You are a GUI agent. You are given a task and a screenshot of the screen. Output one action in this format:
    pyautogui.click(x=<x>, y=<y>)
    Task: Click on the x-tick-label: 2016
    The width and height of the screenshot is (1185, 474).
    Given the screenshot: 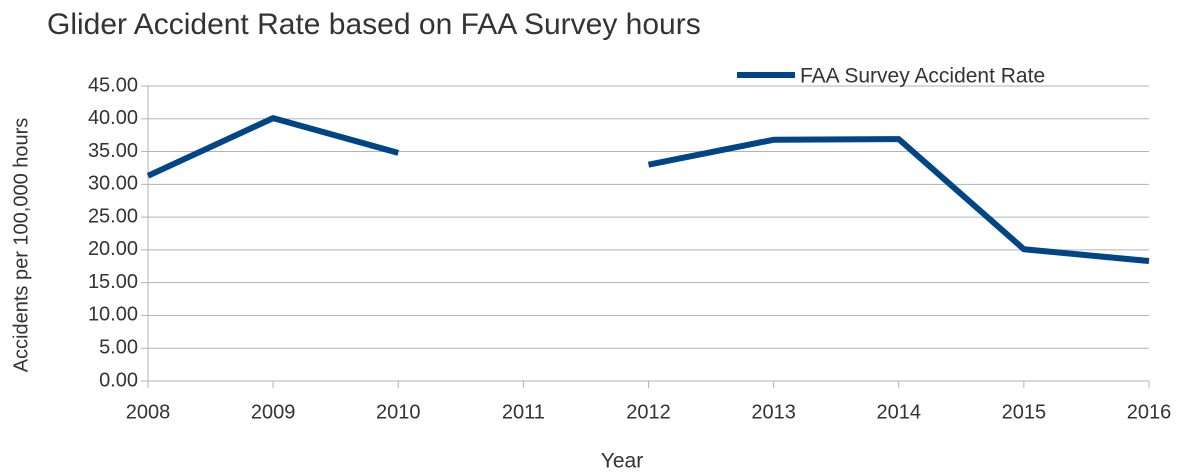 What is the action you would take?
    pyautogui.click(x=1149, y=412)
    